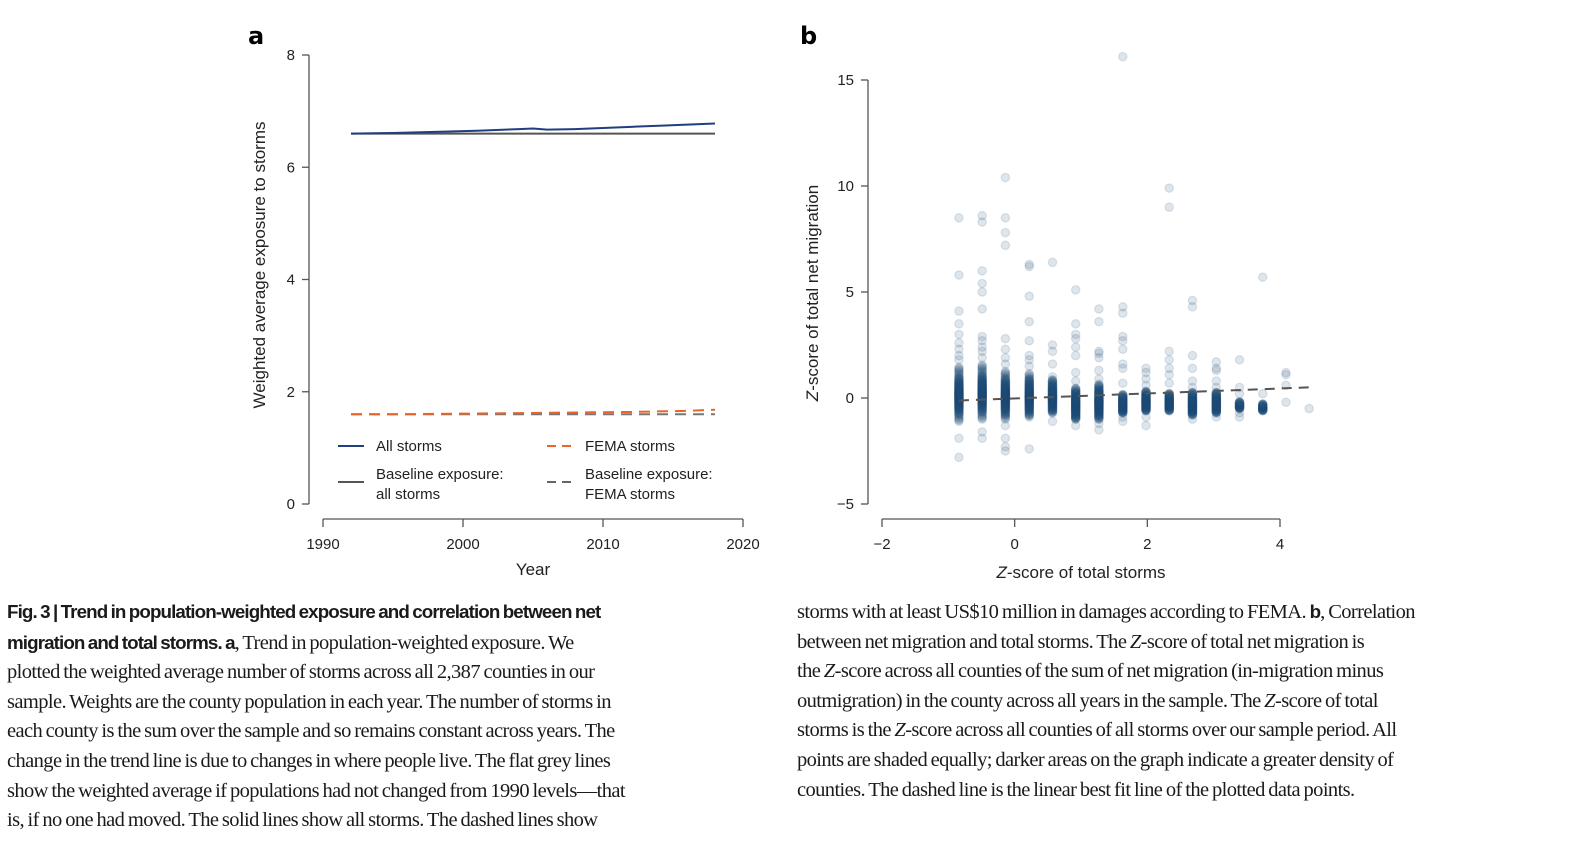 This screenshot has height=847, width=1587. Describe the element at coordinates (649, 474) in the screenshot. I see `legend-label: Baseline exposure:` at that location.